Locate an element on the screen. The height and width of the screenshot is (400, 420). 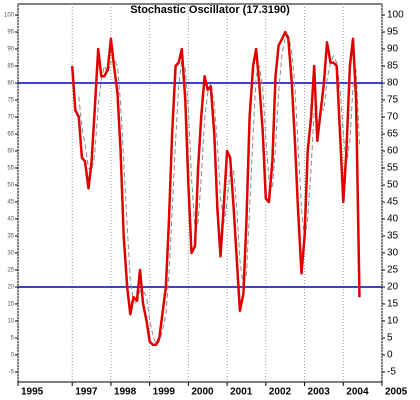
y-tick-label: 15 is located at coordinates (393, 304).